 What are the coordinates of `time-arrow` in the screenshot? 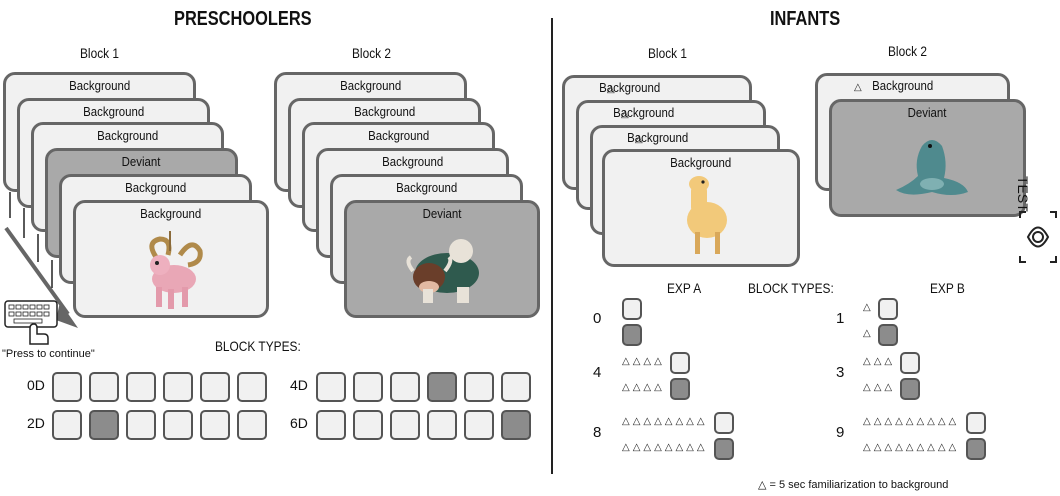 It's located at (41, 260).